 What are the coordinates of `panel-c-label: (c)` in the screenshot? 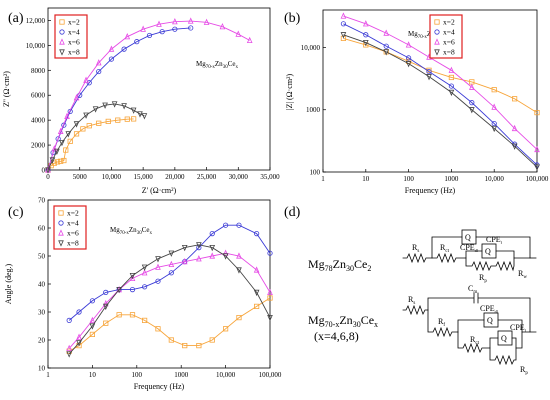 It's located at (16, 212).